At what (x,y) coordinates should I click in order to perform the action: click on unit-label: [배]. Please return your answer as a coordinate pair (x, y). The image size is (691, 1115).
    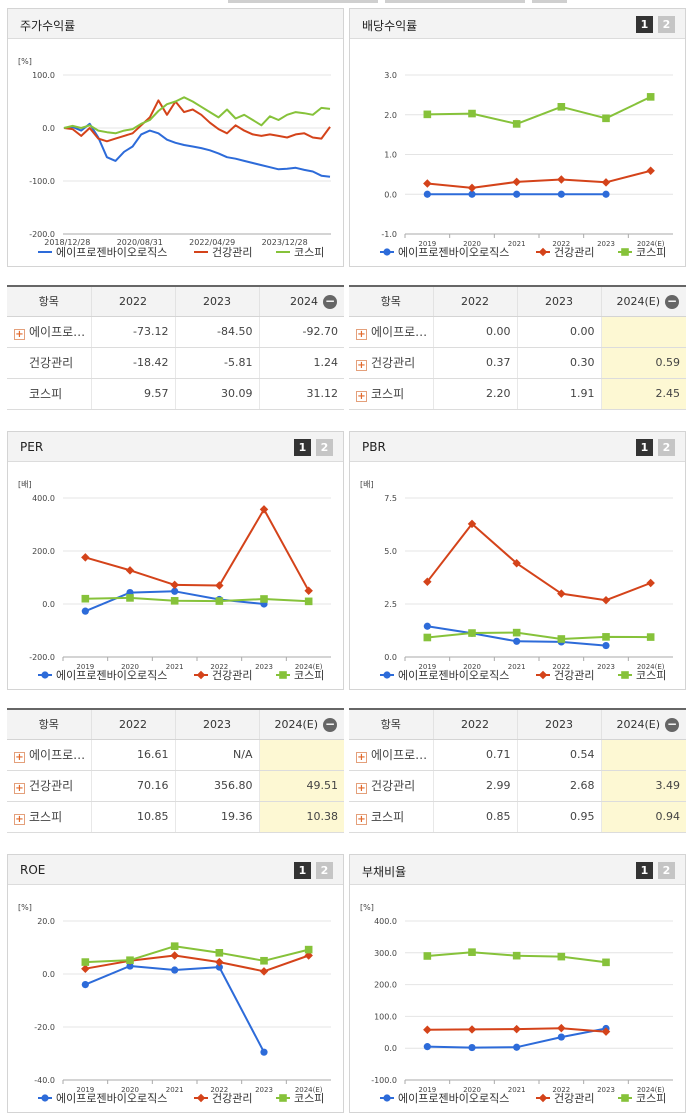
    Looking at the image, I should click on (367, 484).